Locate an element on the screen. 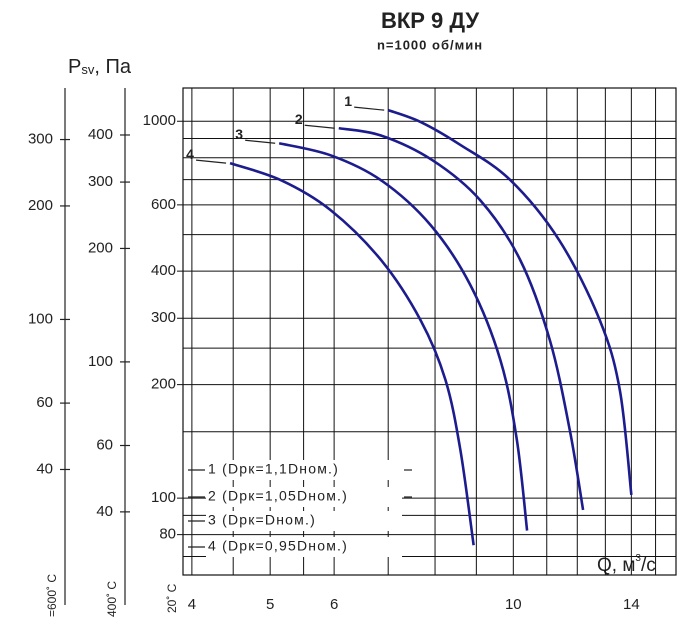 This screenshot has height=621, width=692. y-tick-label: 100 is located at coordinates (163, 497).